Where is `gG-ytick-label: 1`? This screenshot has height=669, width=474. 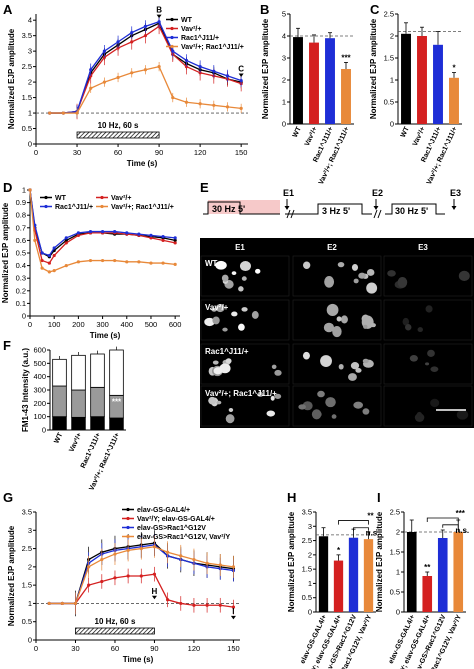 gG-ytick-label: 1 is located at coordinates (30, 603).